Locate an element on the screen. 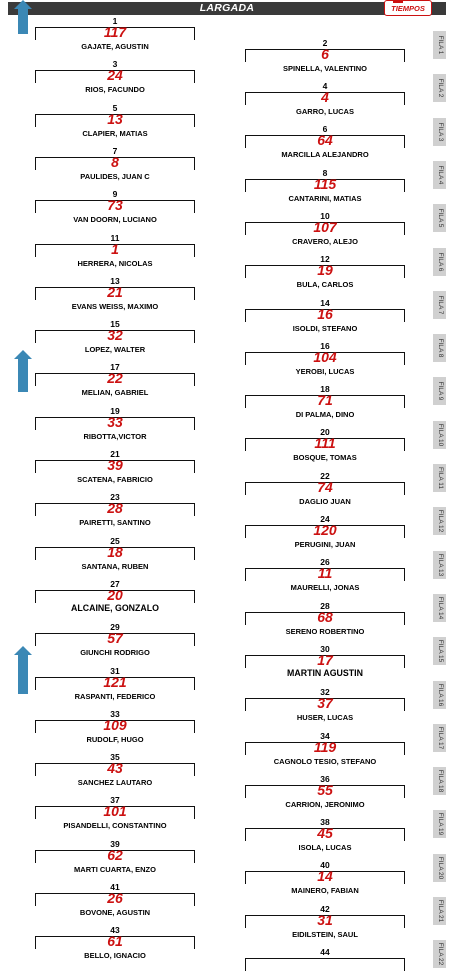  driver-name: BOSQUE, TOMAS is located at coordinates (325, 458).